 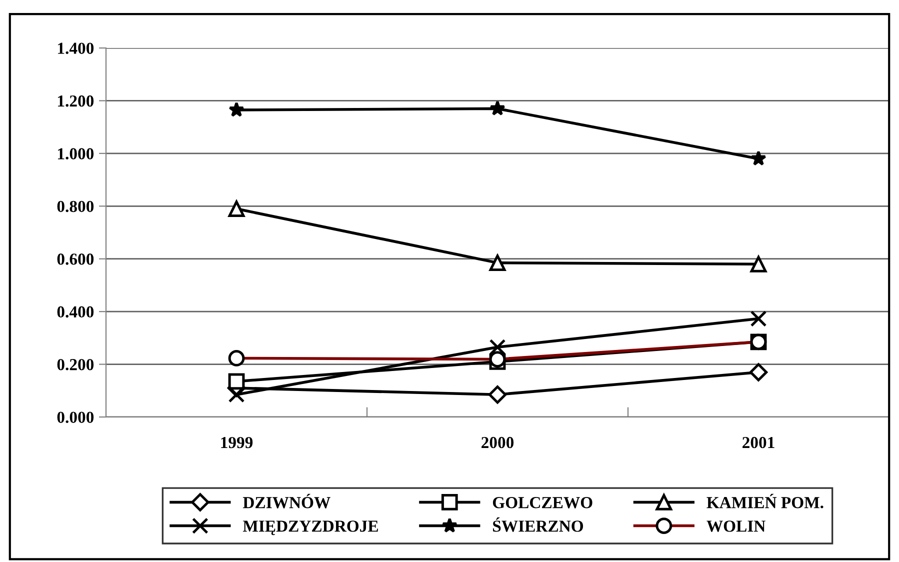 I want to click on y-tick-label: 1.200, so click(x=76, y=101).